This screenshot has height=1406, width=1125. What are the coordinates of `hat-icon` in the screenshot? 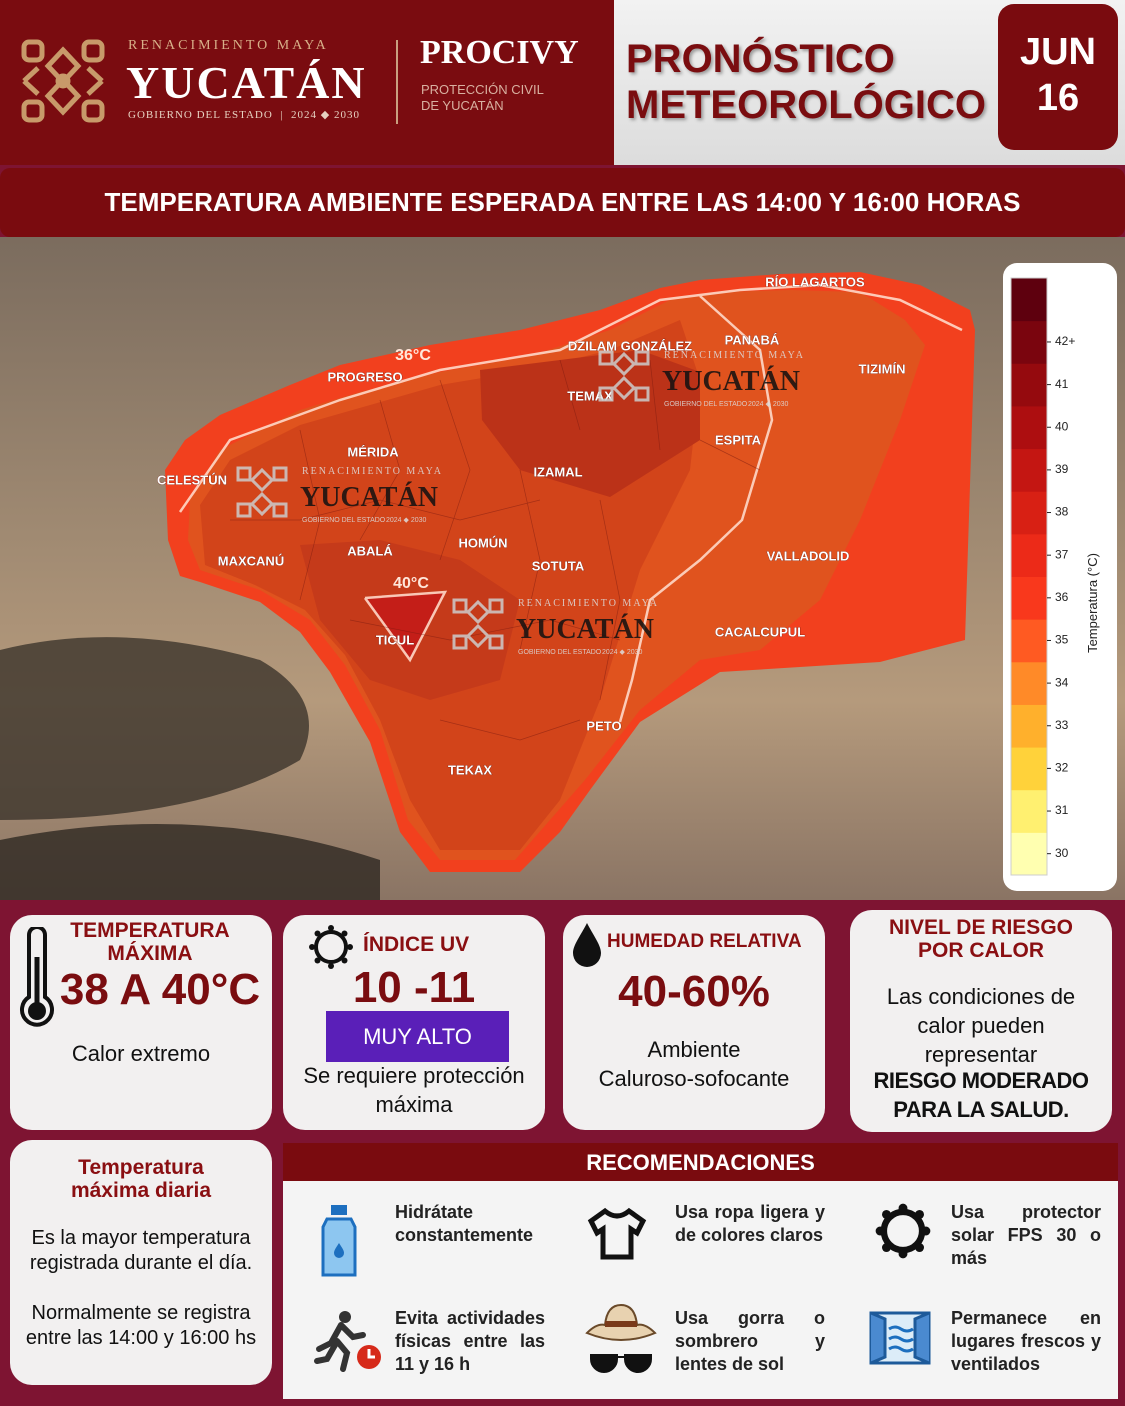 It's located at (621, 1338).